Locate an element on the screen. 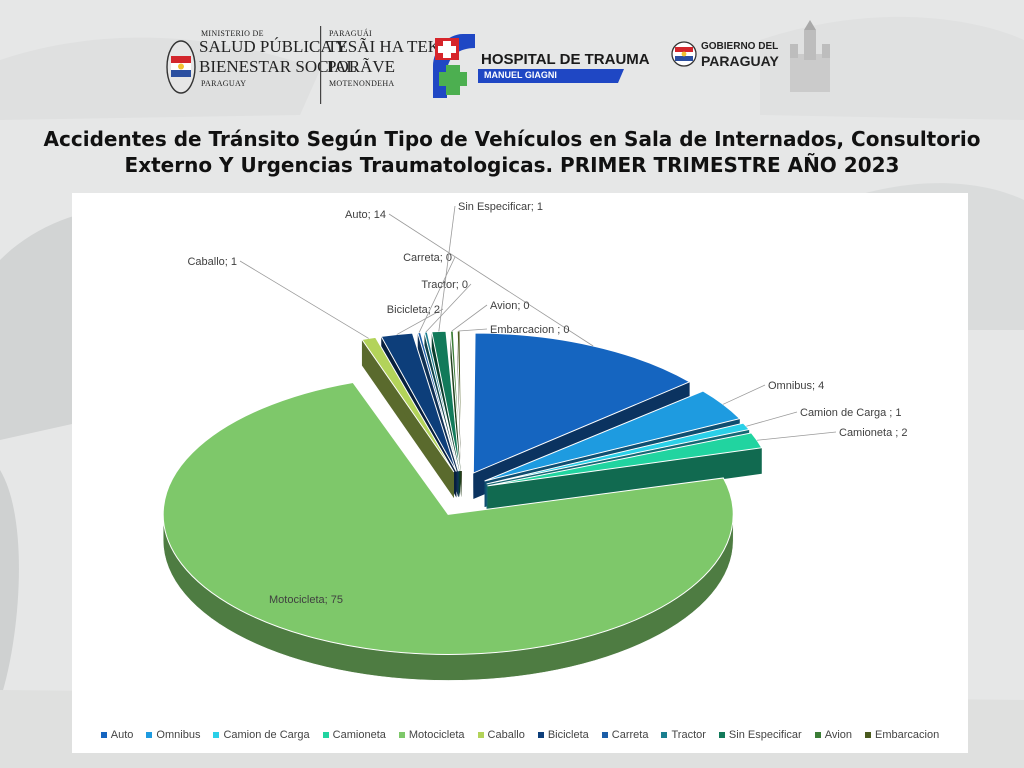  legend-item-avion: Avion is located at coordinates (833, 735).